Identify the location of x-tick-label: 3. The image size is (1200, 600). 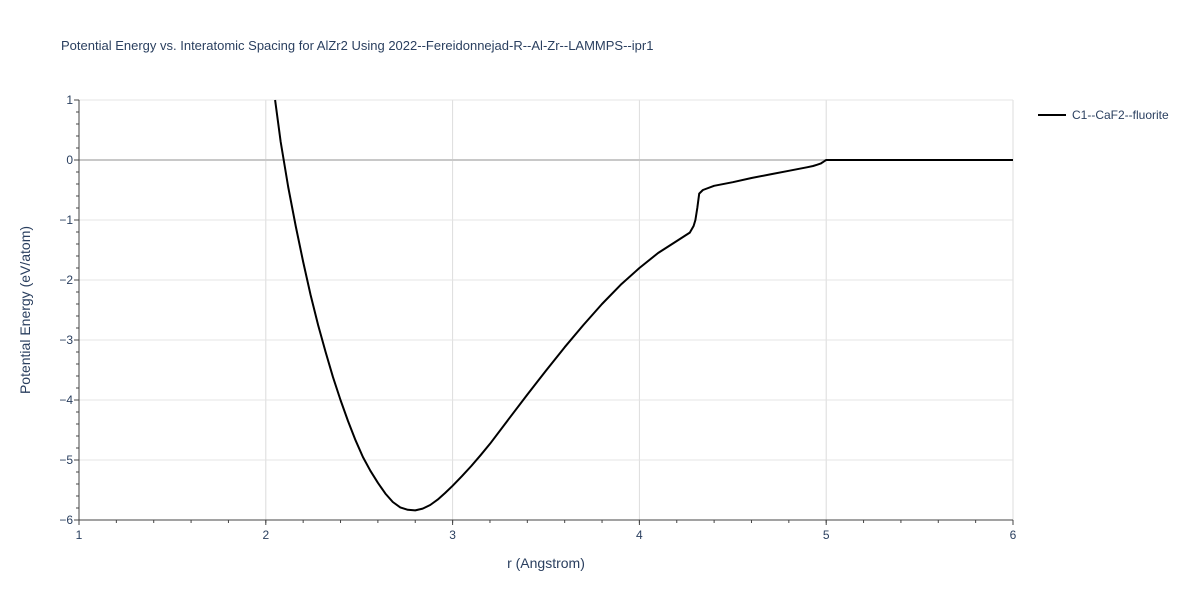
(452, 535).